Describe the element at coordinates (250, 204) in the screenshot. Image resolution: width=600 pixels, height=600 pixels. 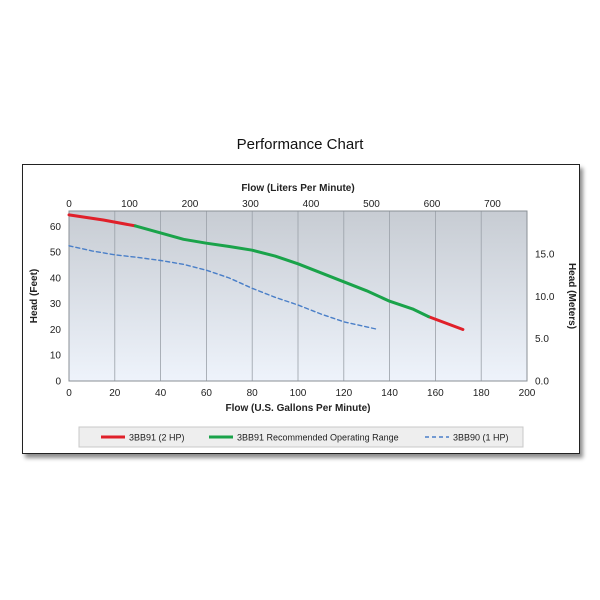
I see `x2-tick-label: 300` at that location.